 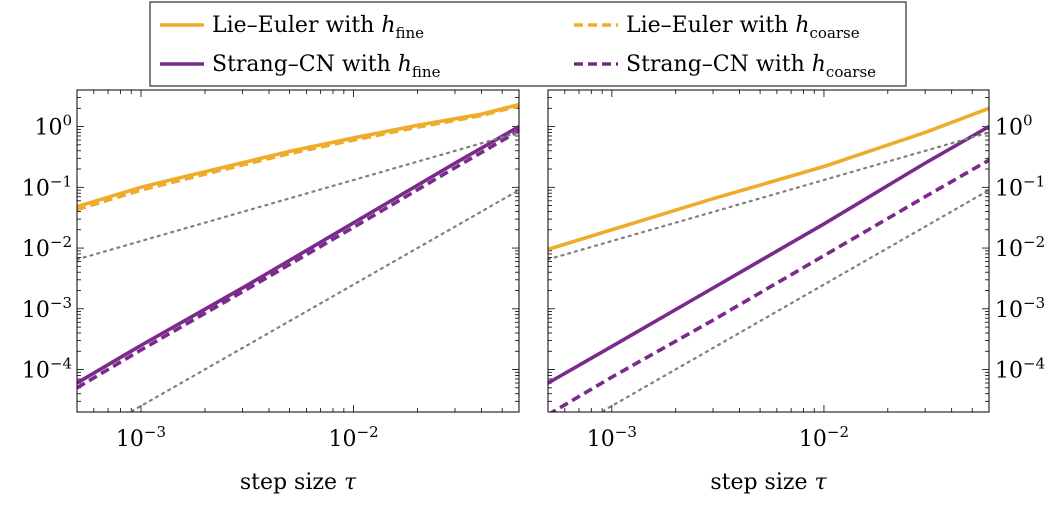 I want to click on legend-entry: Lie–Euler with hfine, so click(x=292, y=27).